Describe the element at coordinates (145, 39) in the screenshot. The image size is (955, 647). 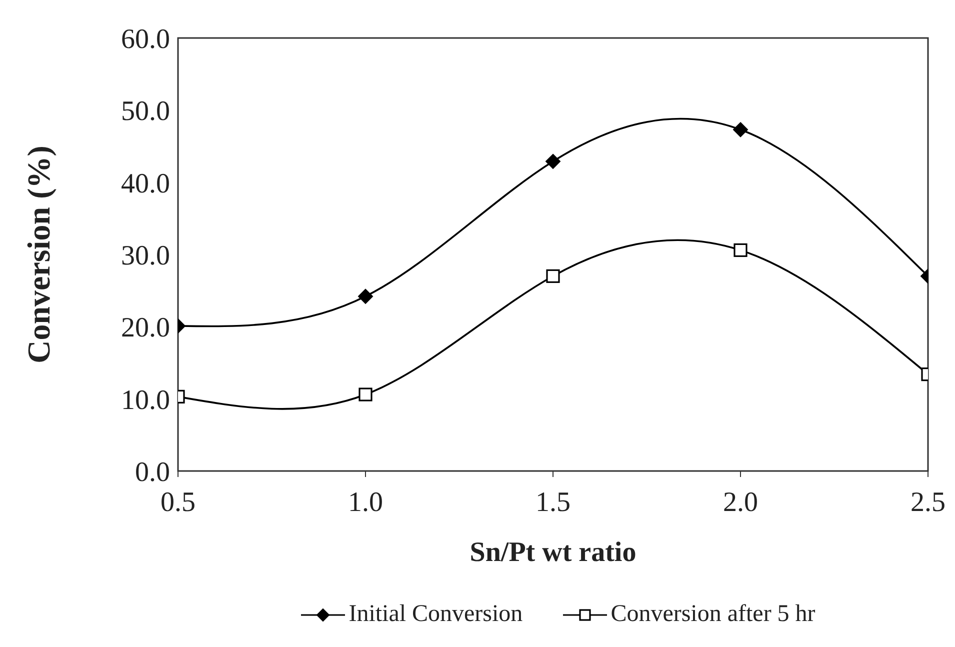
I see `y-tick-label: 60.0` at that location.